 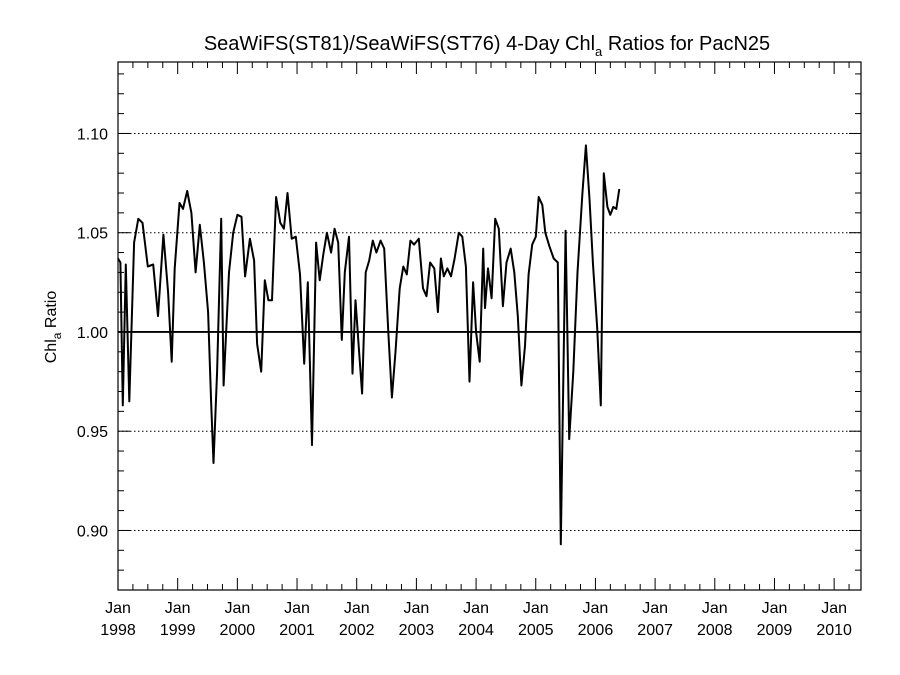 I want to click on x-tick-label-year: 2008, so click(x=715, y=630).